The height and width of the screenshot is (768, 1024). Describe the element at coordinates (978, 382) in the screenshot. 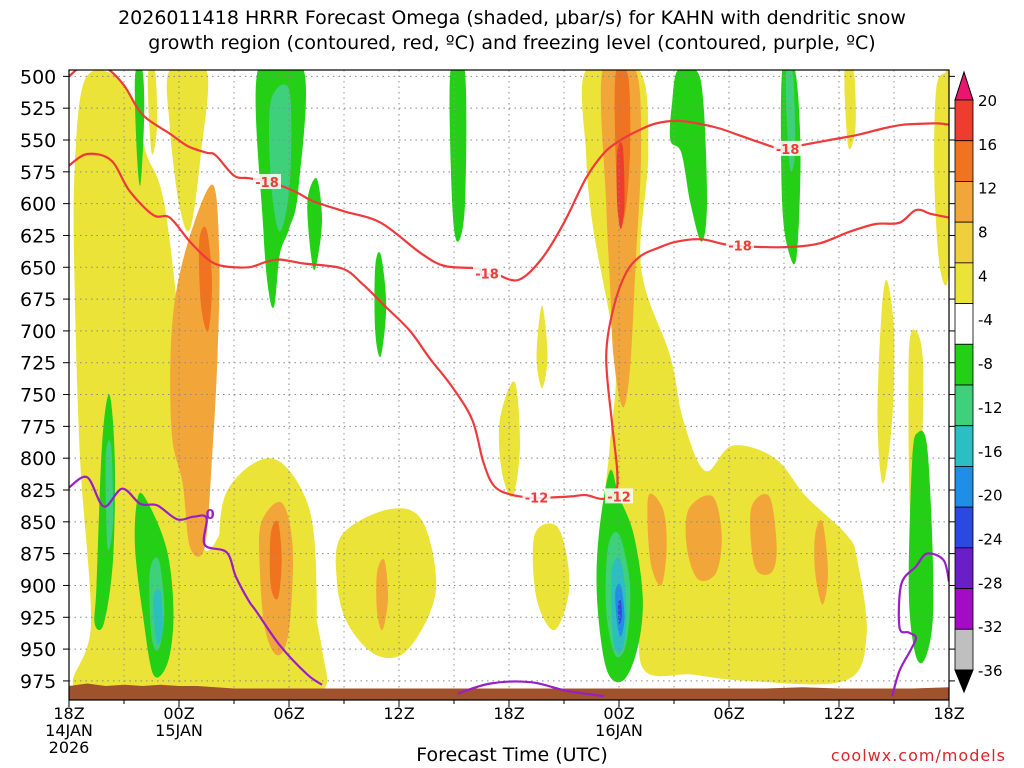

I see `colorbar: 20 16 12 8 4 -4 -8 -12 -16 -20 -24 -28 -32 -36` at that location.